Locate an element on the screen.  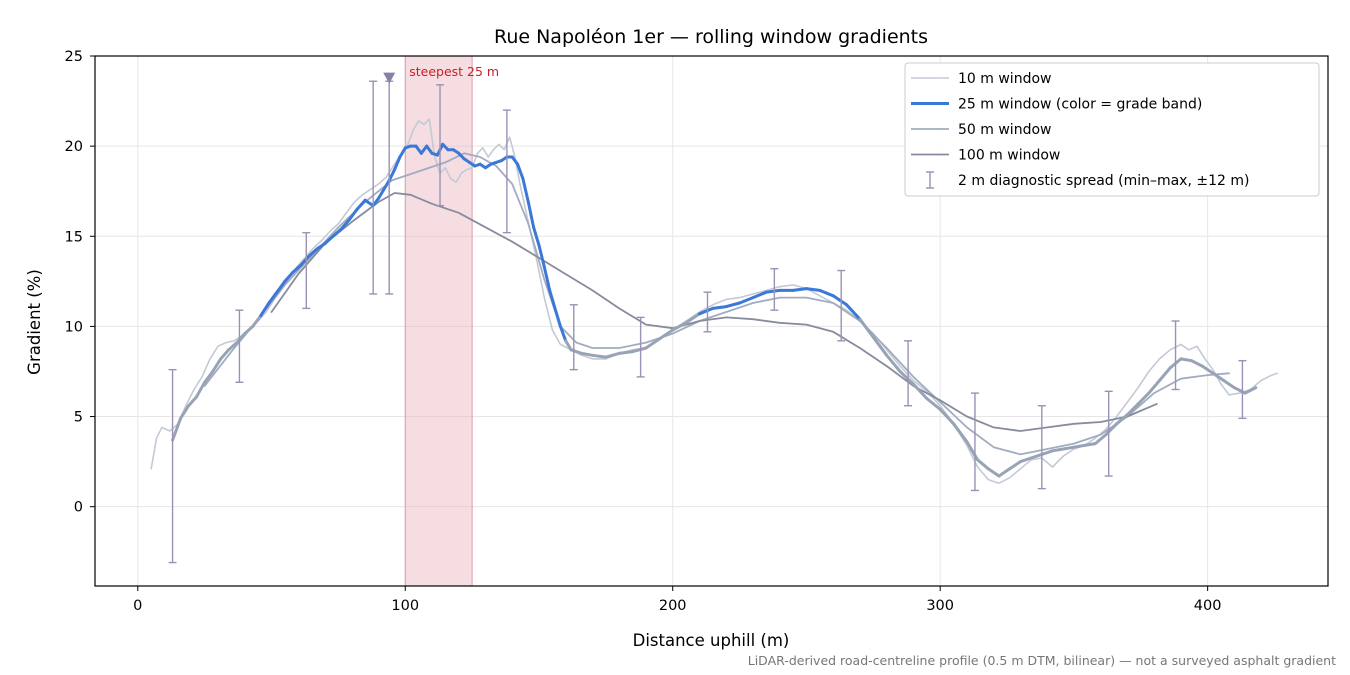
peak-marker-triangle is located at coordinates (389, 78).